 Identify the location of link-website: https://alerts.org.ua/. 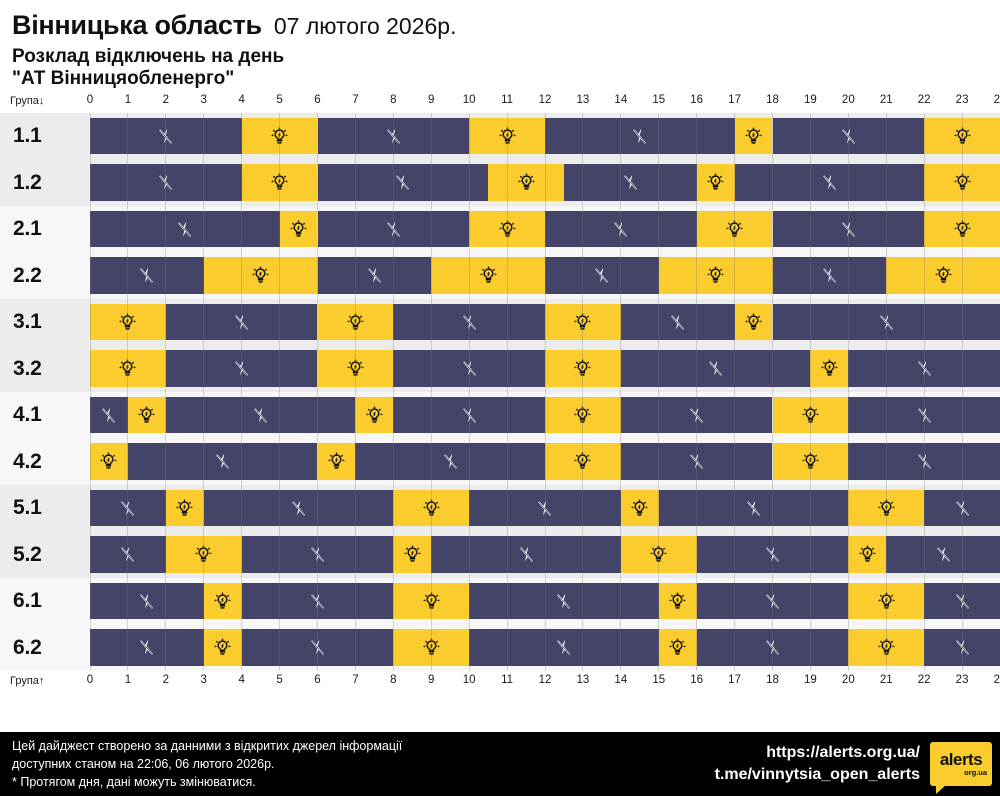
(843, 753).